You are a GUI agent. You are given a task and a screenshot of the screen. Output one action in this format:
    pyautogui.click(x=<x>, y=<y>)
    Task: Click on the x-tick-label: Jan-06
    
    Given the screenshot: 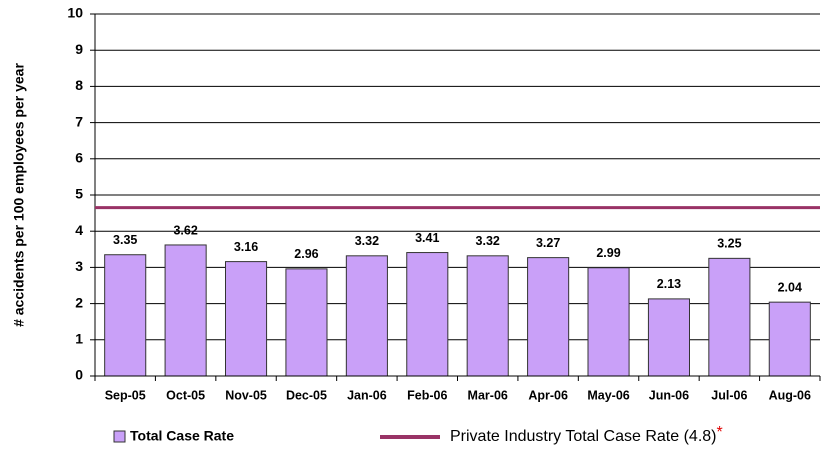 What is the action you would take?
    pyautogui.click(x=367, y=395)
    